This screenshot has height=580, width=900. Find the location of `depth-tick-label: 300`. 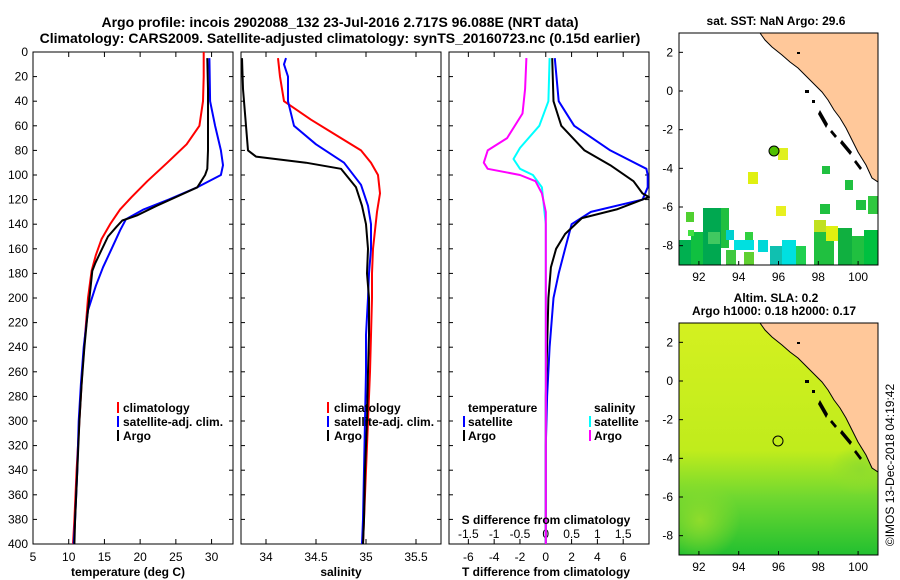

depth-tick-label: 300 is located at coordinates (18, 421).